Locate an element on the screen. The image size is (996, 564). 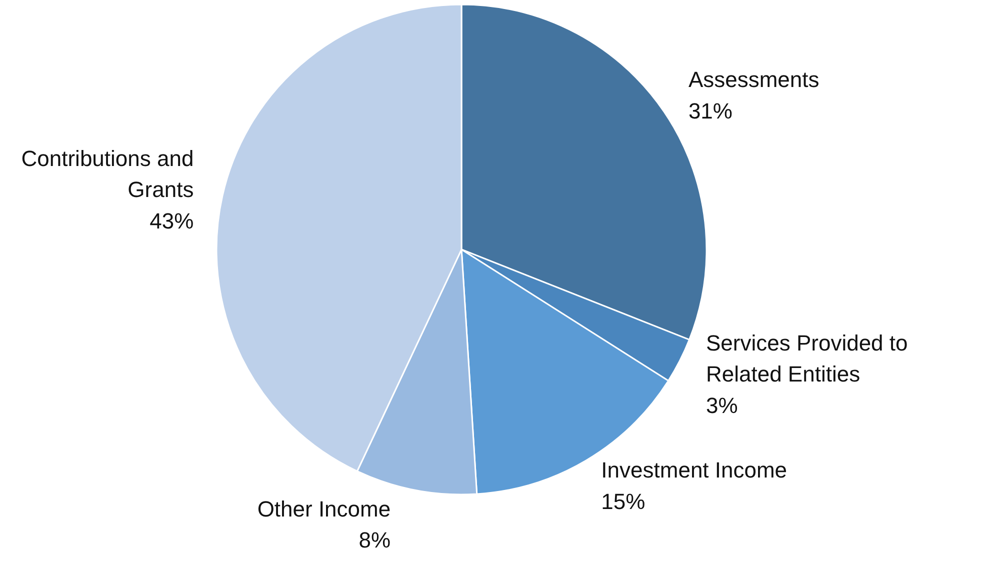
slice-label: Other Income is located at coordinates (324, 509).